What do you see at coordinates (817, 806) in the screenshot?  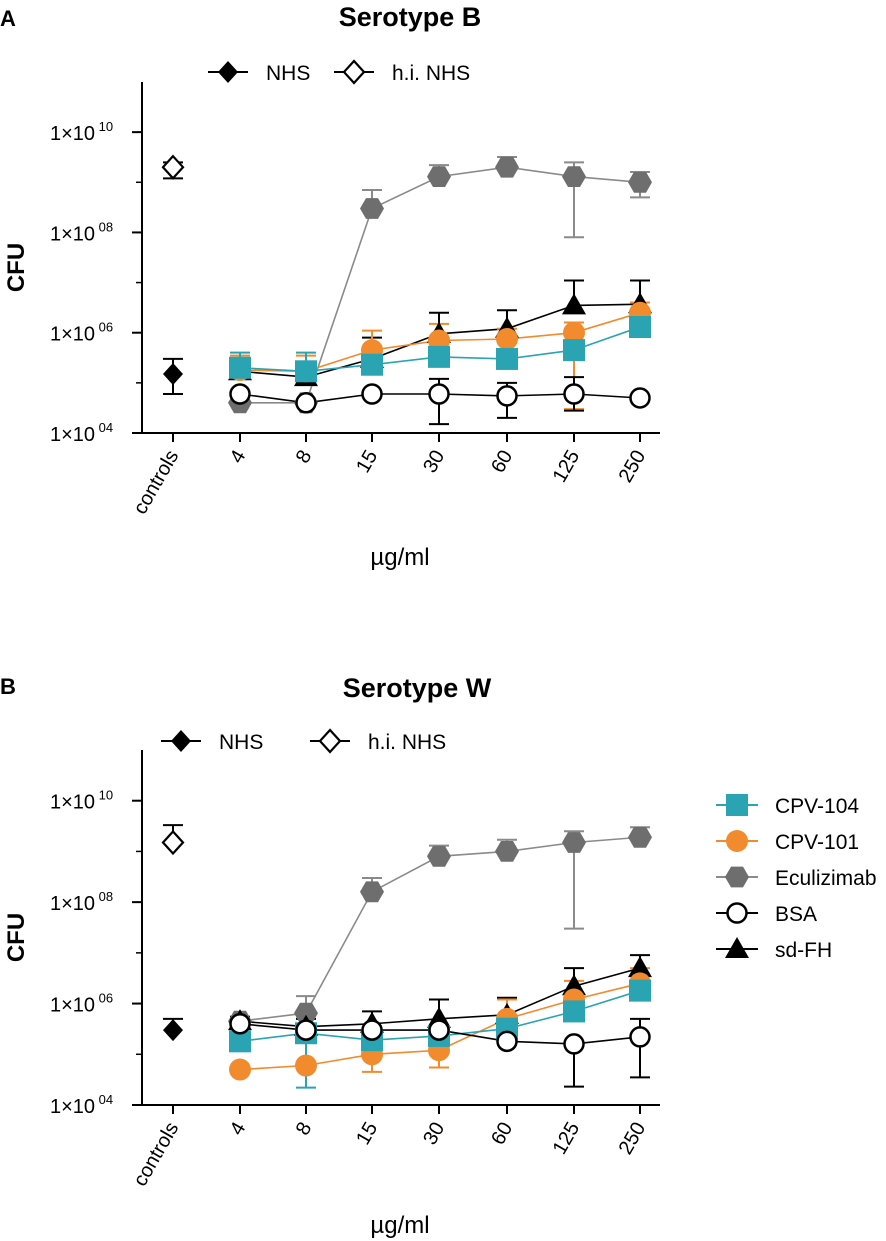 I see `cpv104-legend-label: CPV-104` at bounding box center [817, 806].